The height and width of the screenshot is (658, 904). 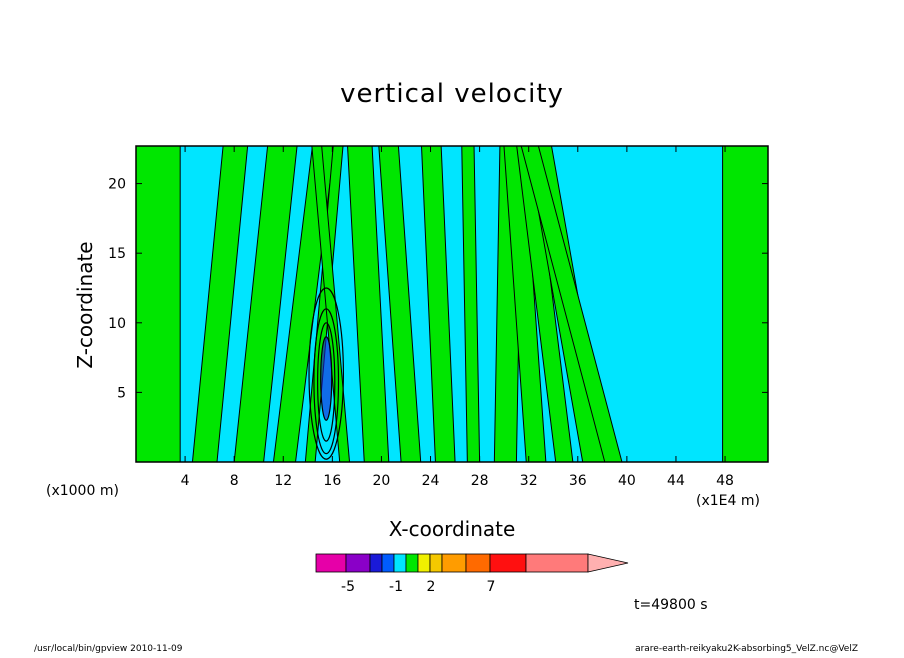 I want to click on x-tick-label: 20, so click(x=382, y=481).